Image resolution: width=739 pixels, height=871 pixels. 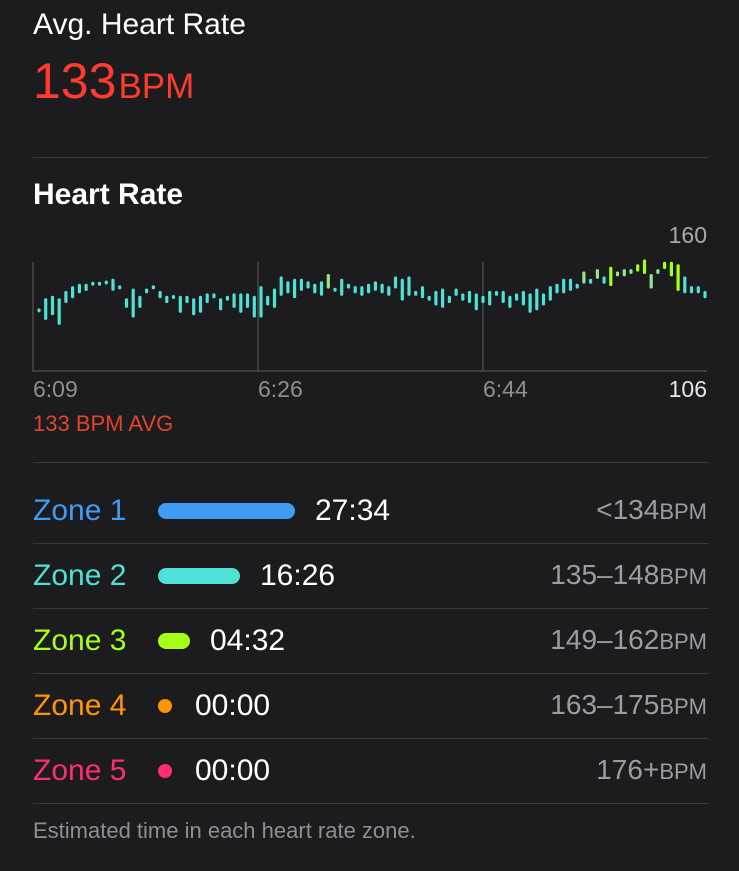 I want to click on x-tick-label: 6:09, so click(x=55, y=389).